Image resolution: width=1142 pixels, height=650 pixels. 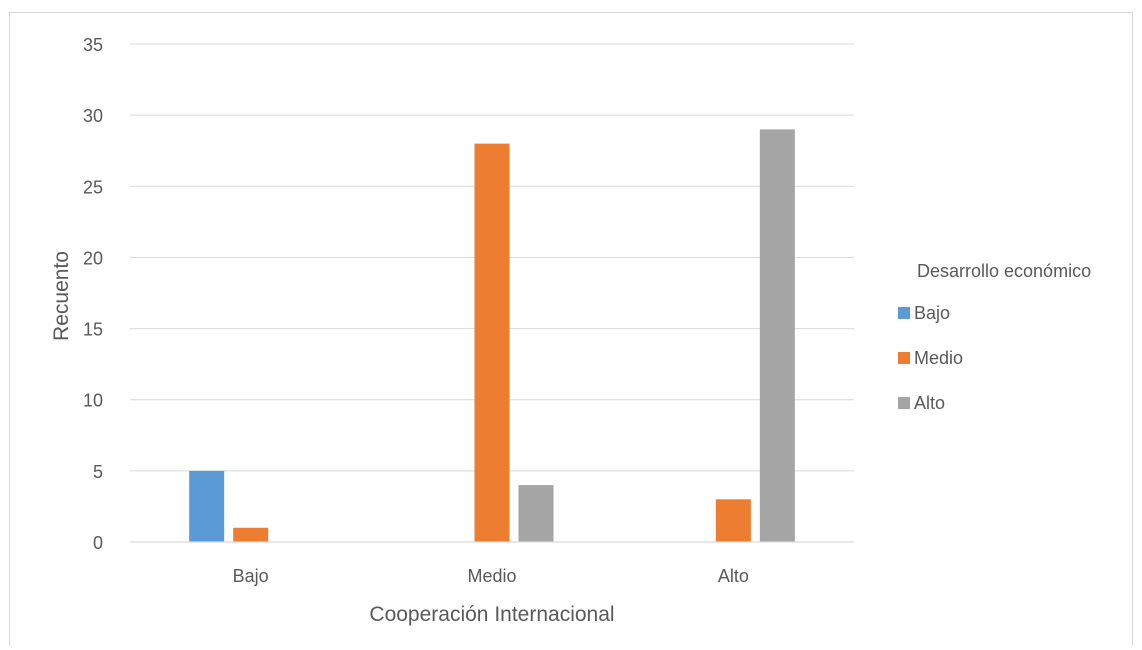 What do you see at coordinates (929, 403) in the screenshot?
I see `legend-label: Alto` at bounding box center [929, 403].